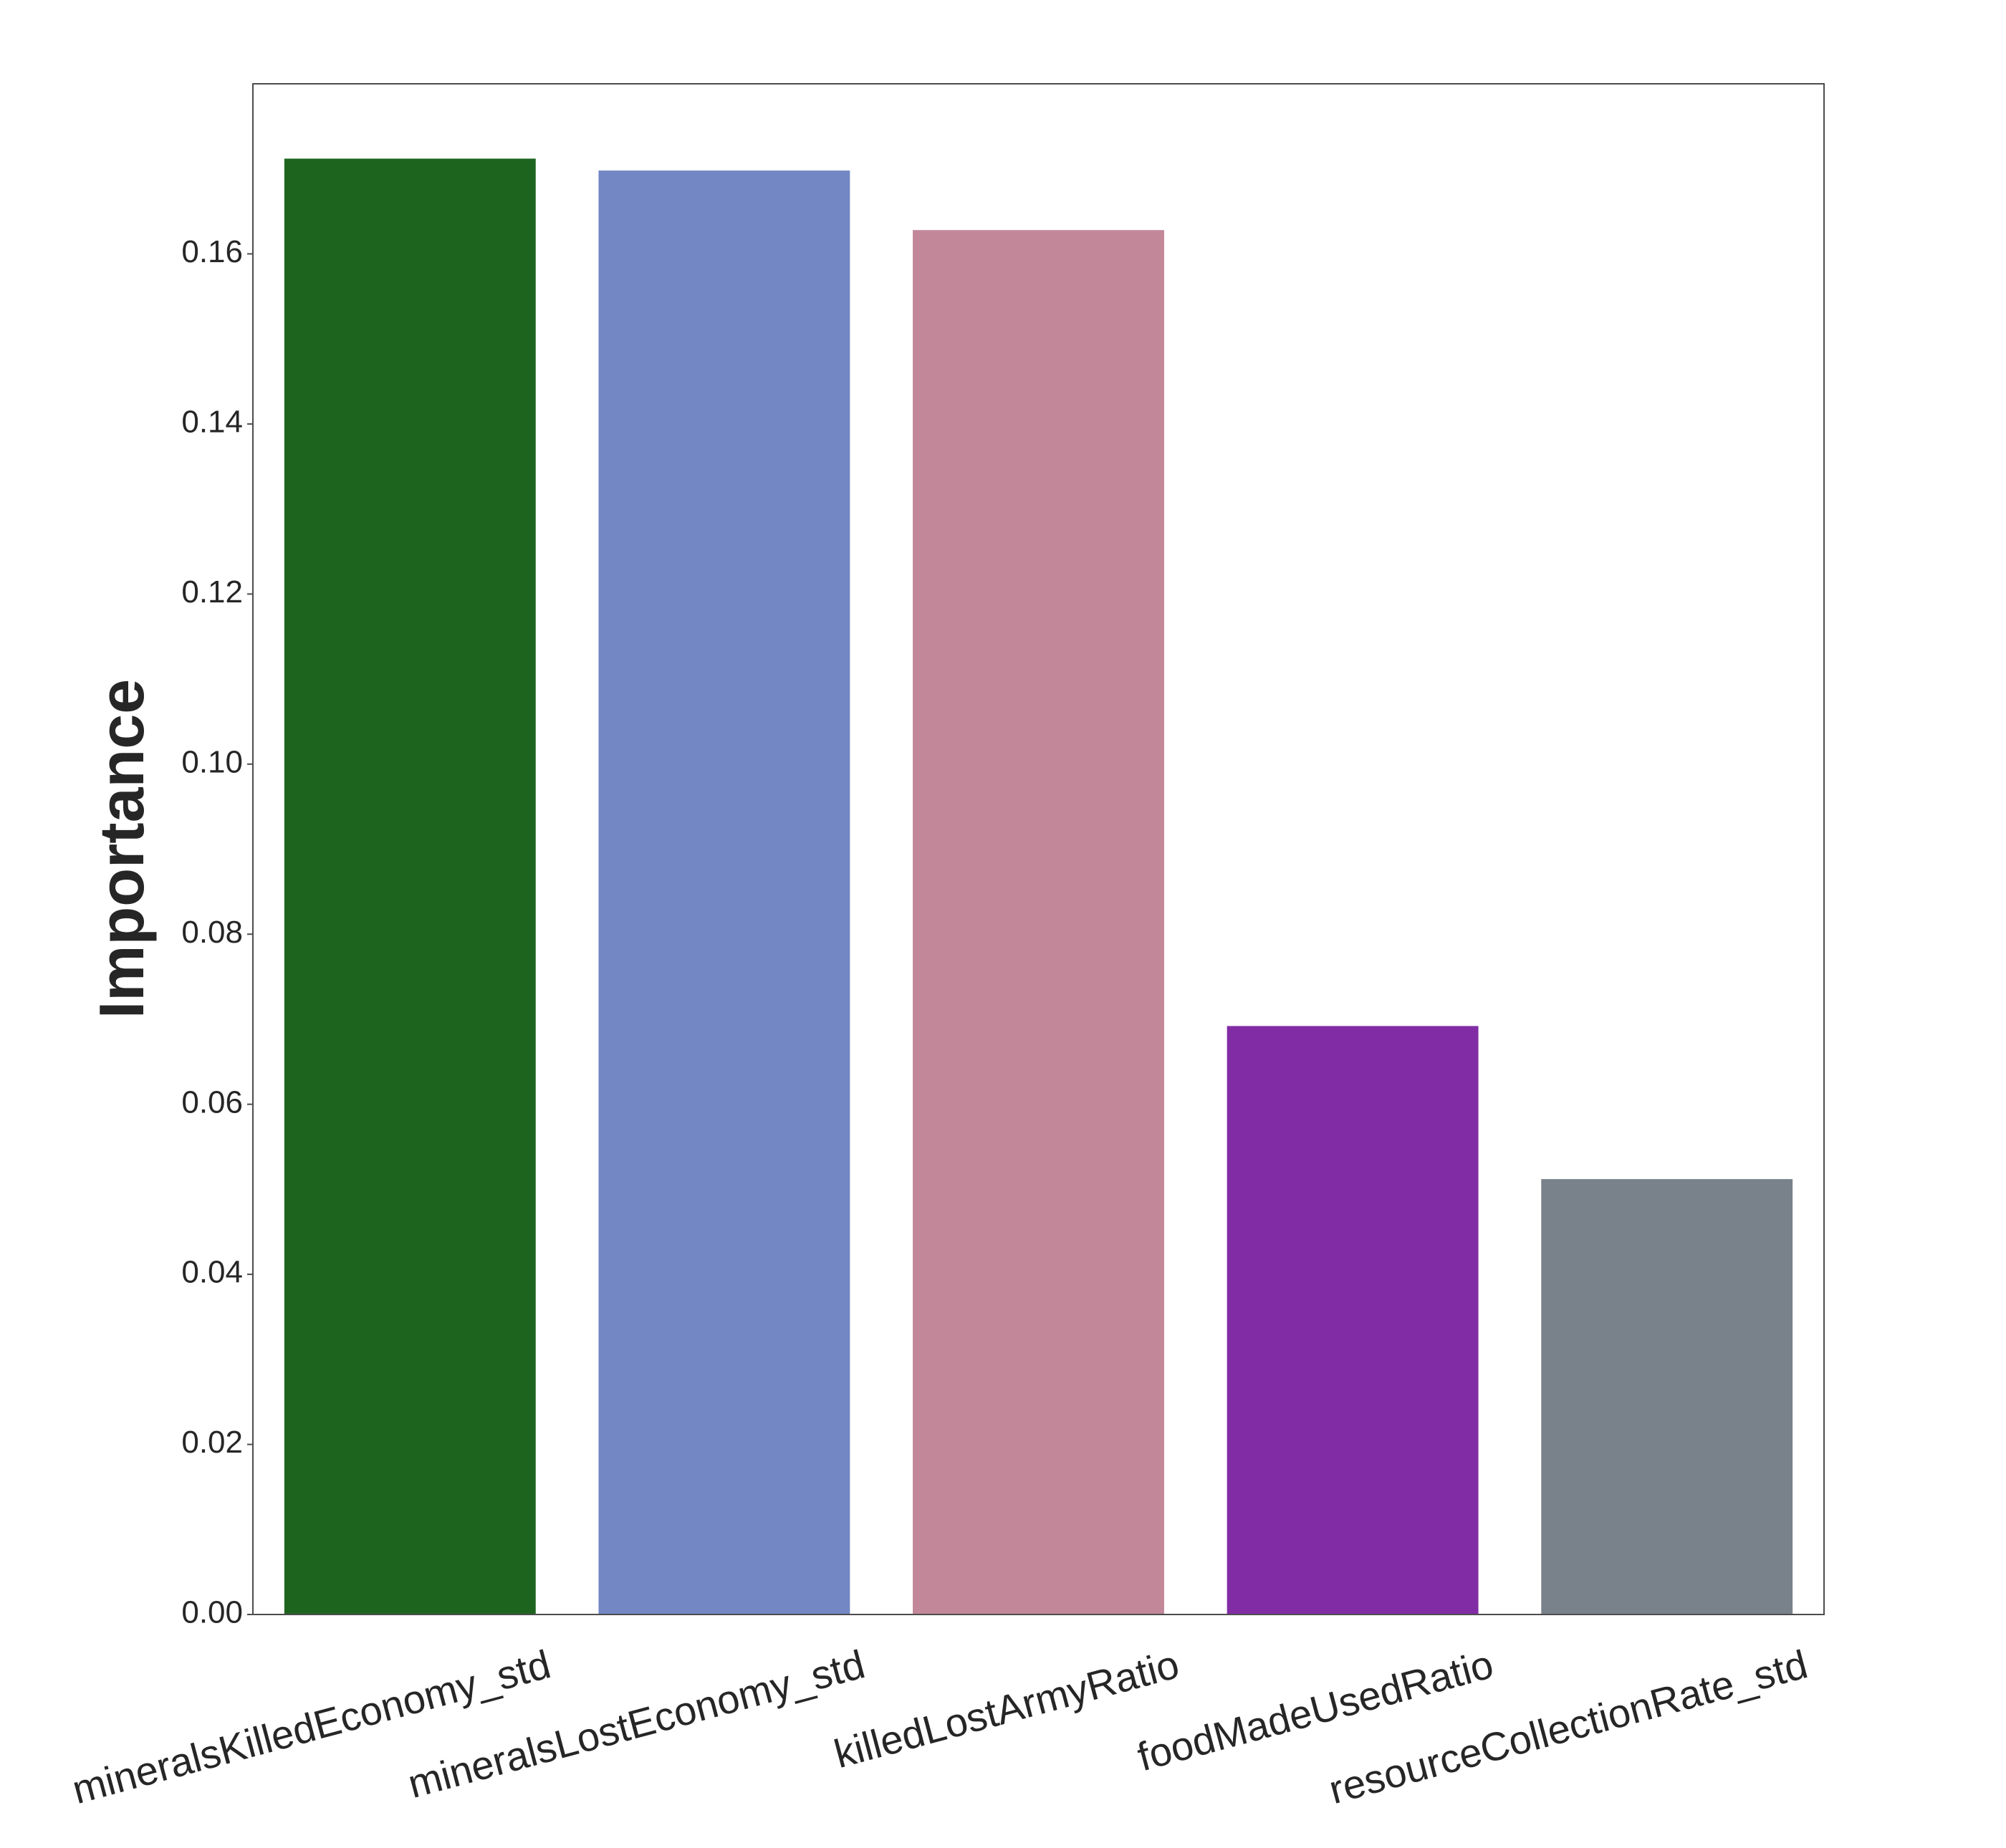 The image size is (2006, 1848). I want to click on bar-mineralsLostEconomy_std, so click(724, 892).